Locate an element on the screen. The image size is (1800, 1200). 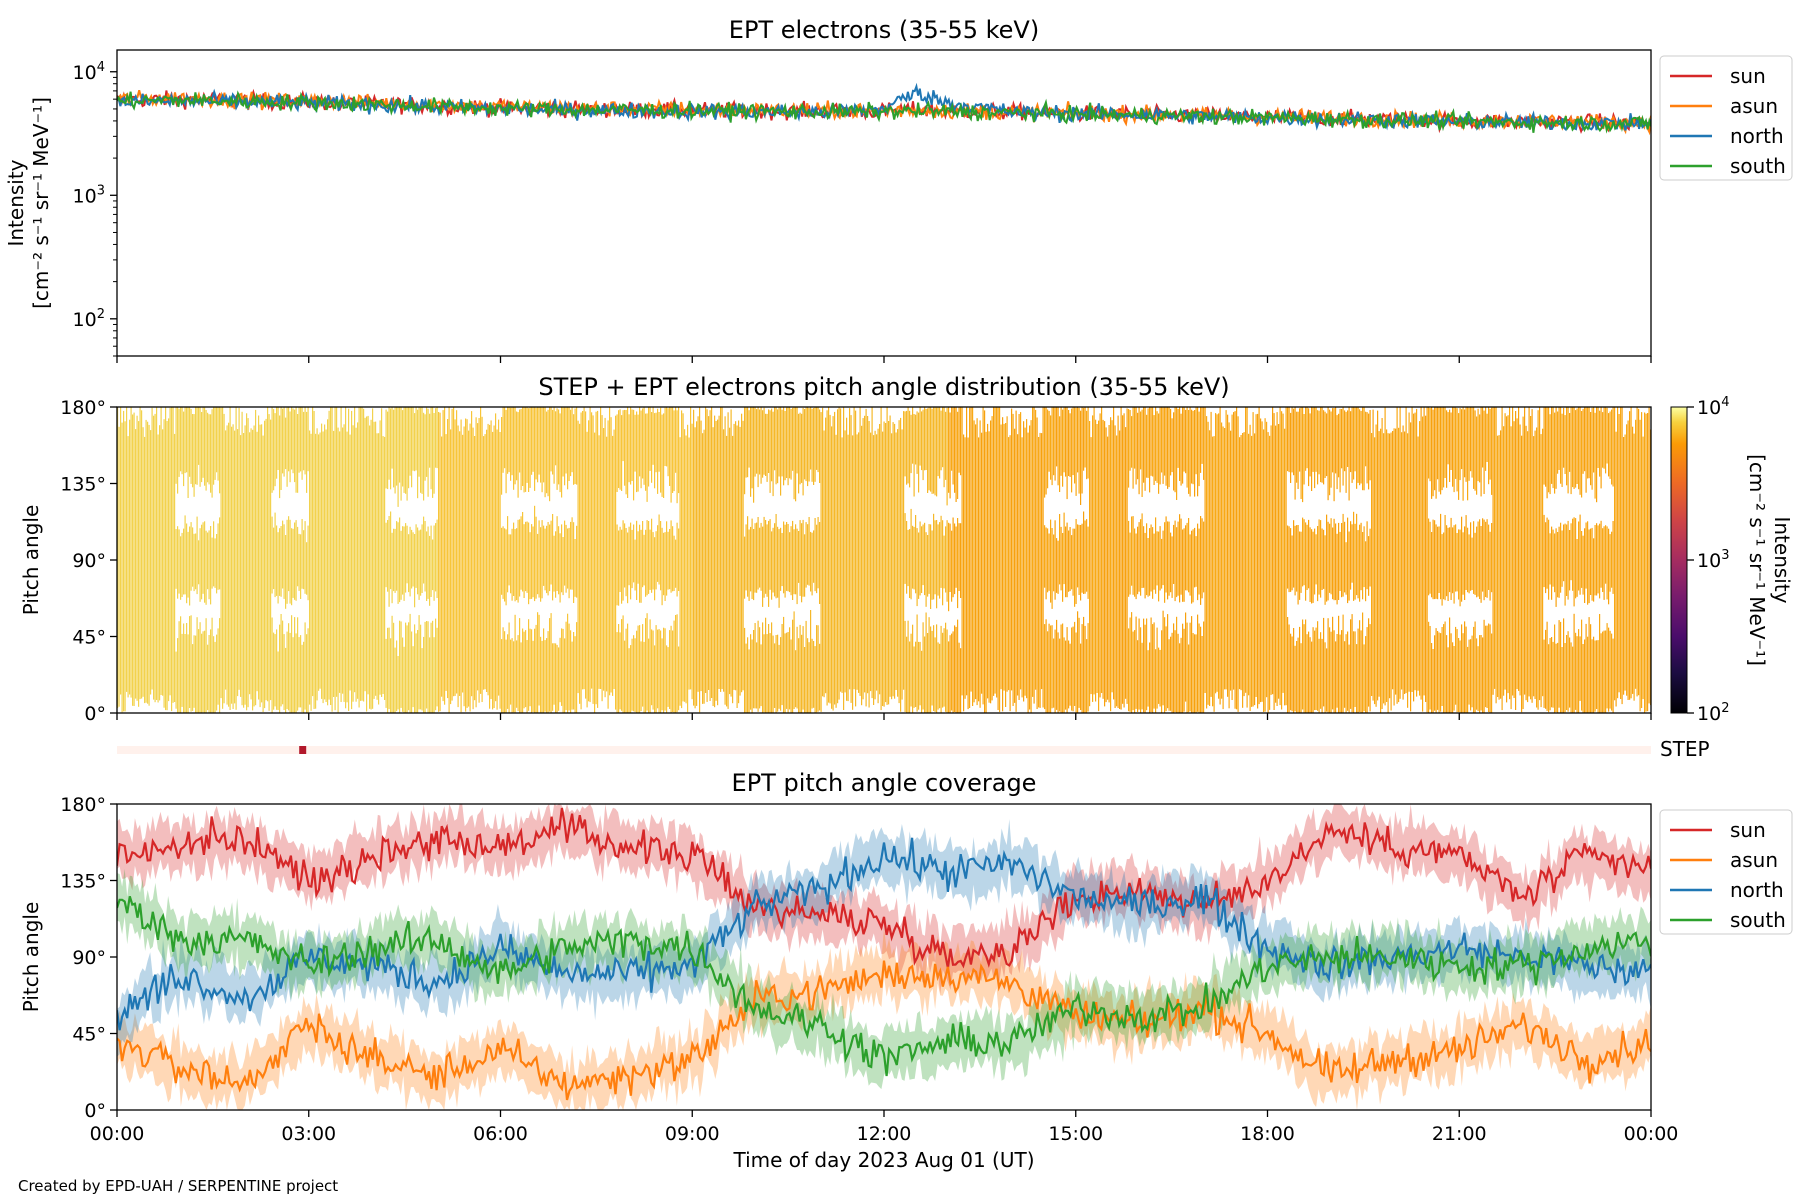
y-tick-label: 180° is located at coordinates (83, 805).